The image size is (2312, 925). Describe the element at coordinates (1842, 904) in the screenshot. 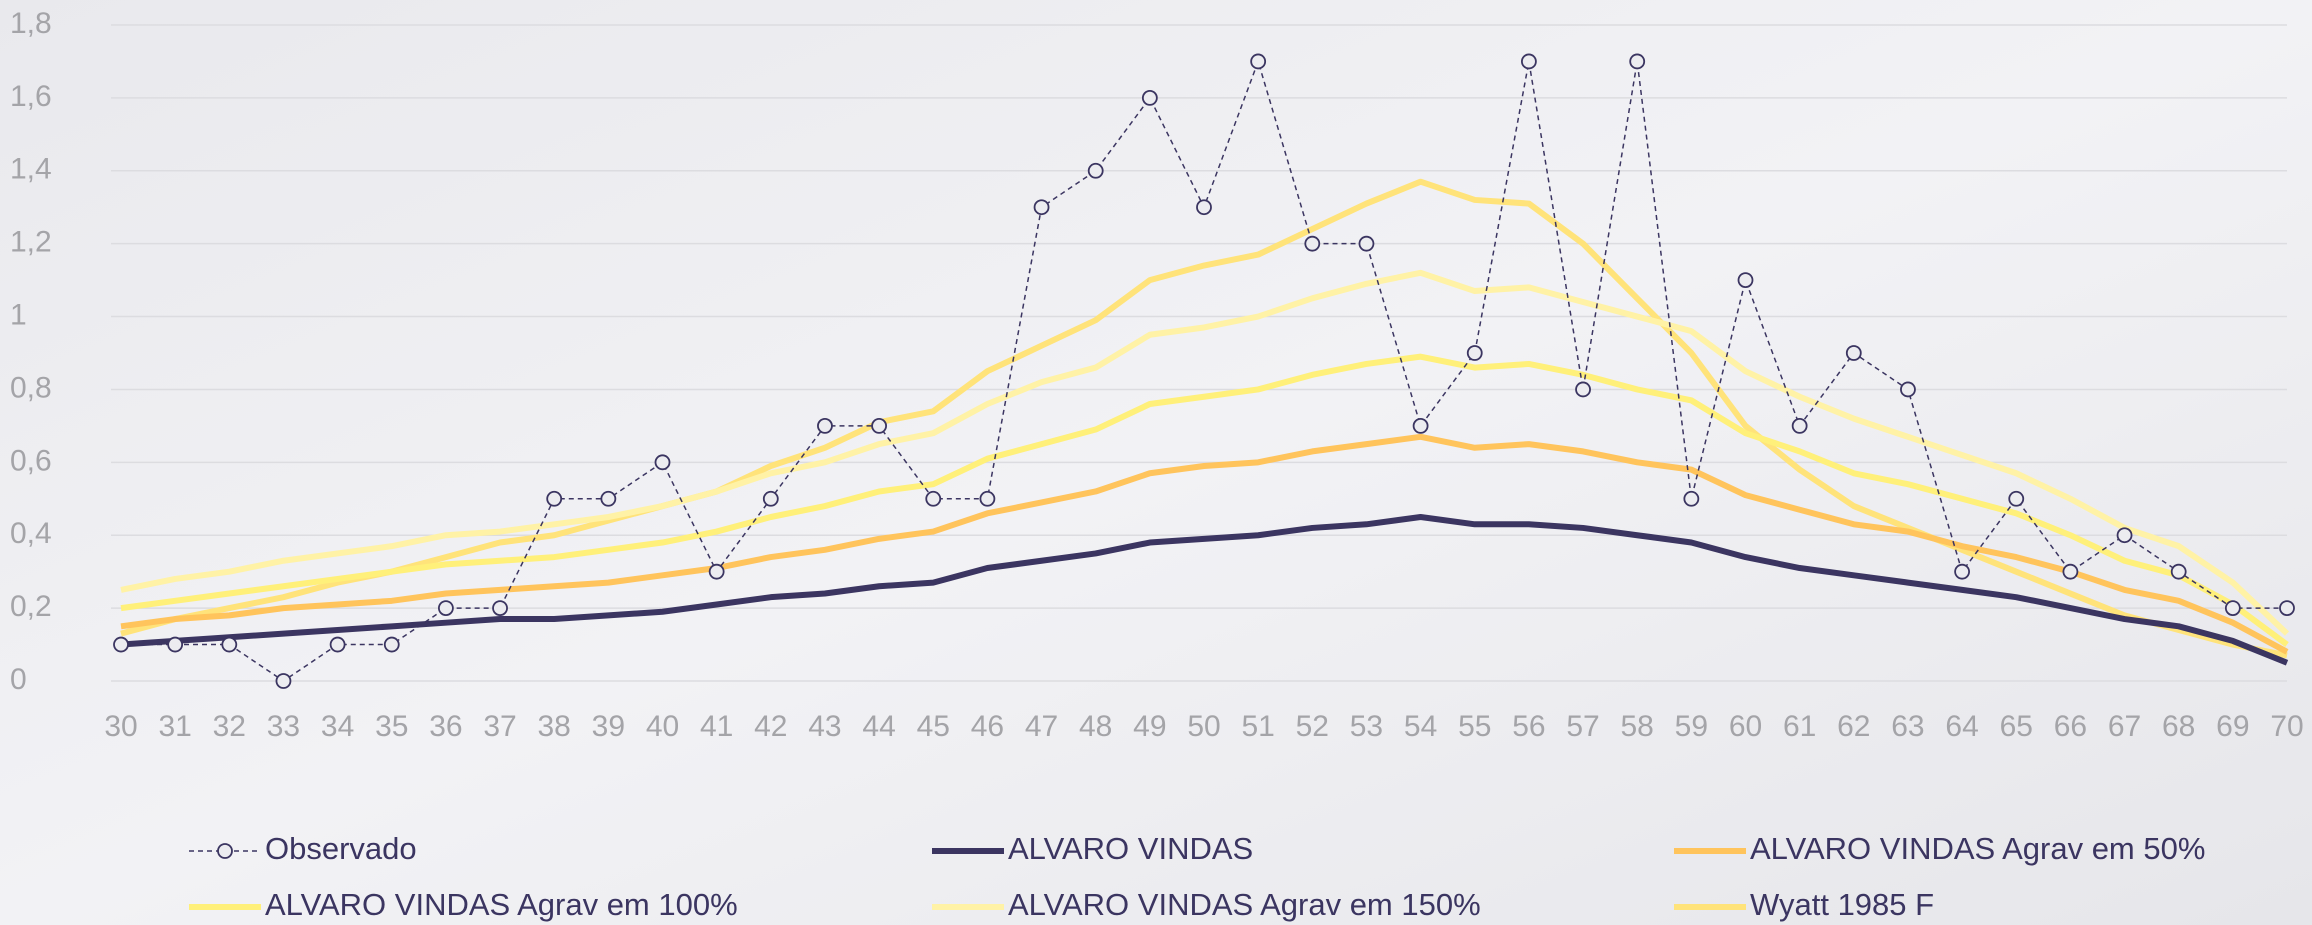

I see `legend-label: Wyatt 1985 F` at that location.